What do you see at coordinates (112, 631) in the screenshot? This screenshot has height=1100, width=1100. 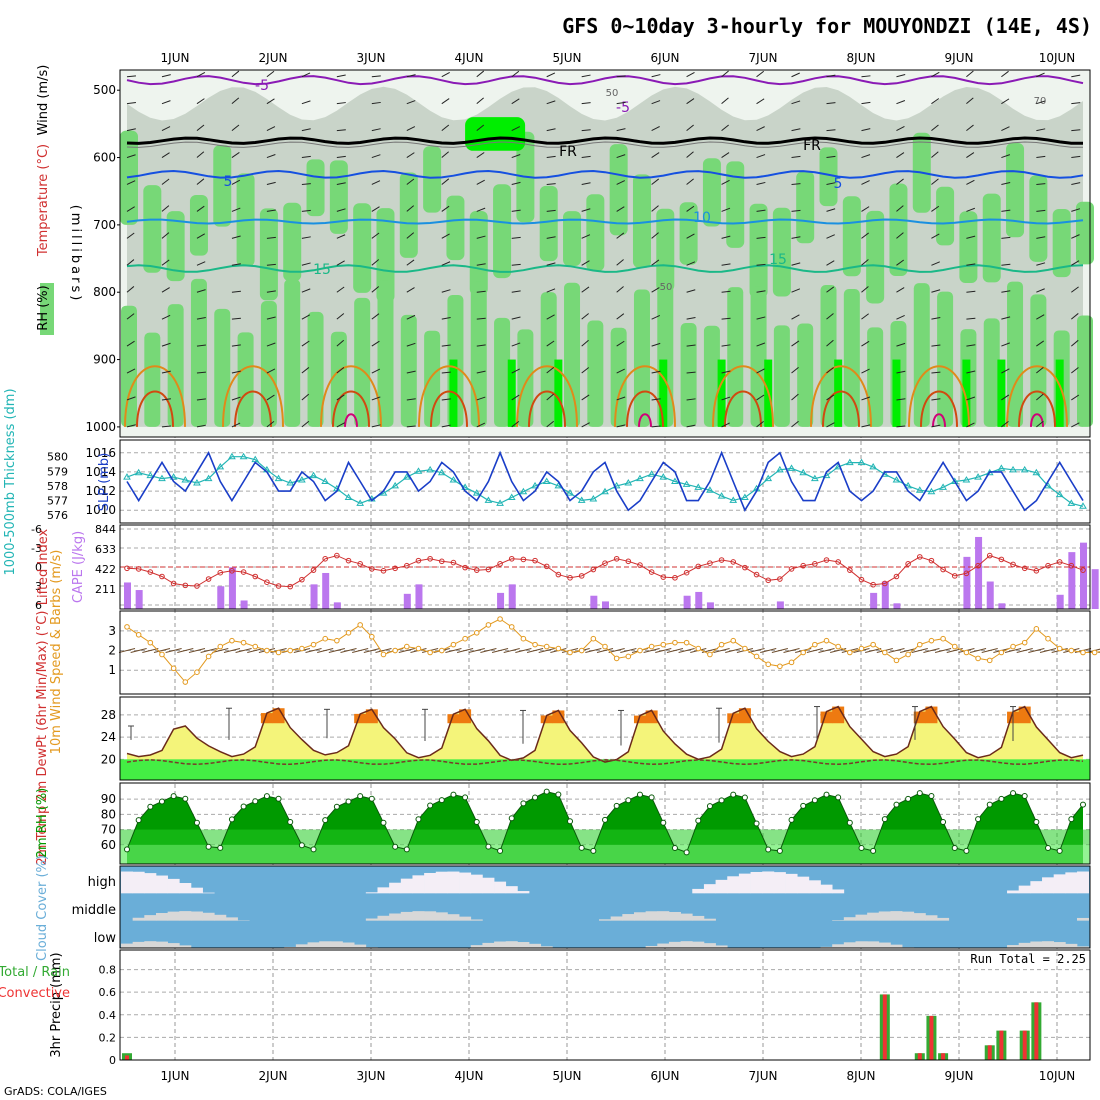 I see `wind-tick-label: 3` at bounding box center [112, 631].